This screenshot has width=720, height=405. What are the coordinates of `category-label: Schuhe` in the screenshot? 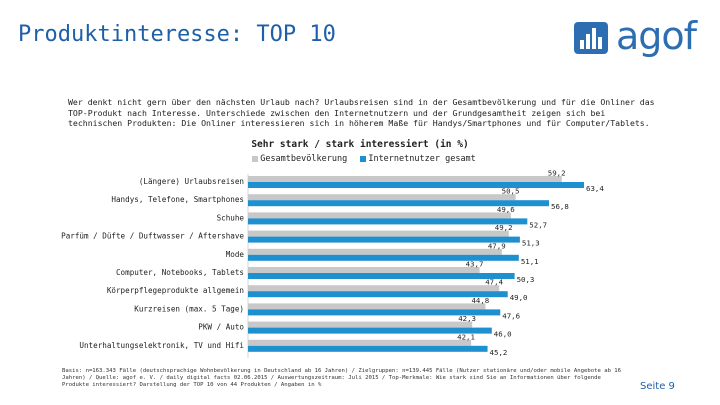 It's located at (231, 217).